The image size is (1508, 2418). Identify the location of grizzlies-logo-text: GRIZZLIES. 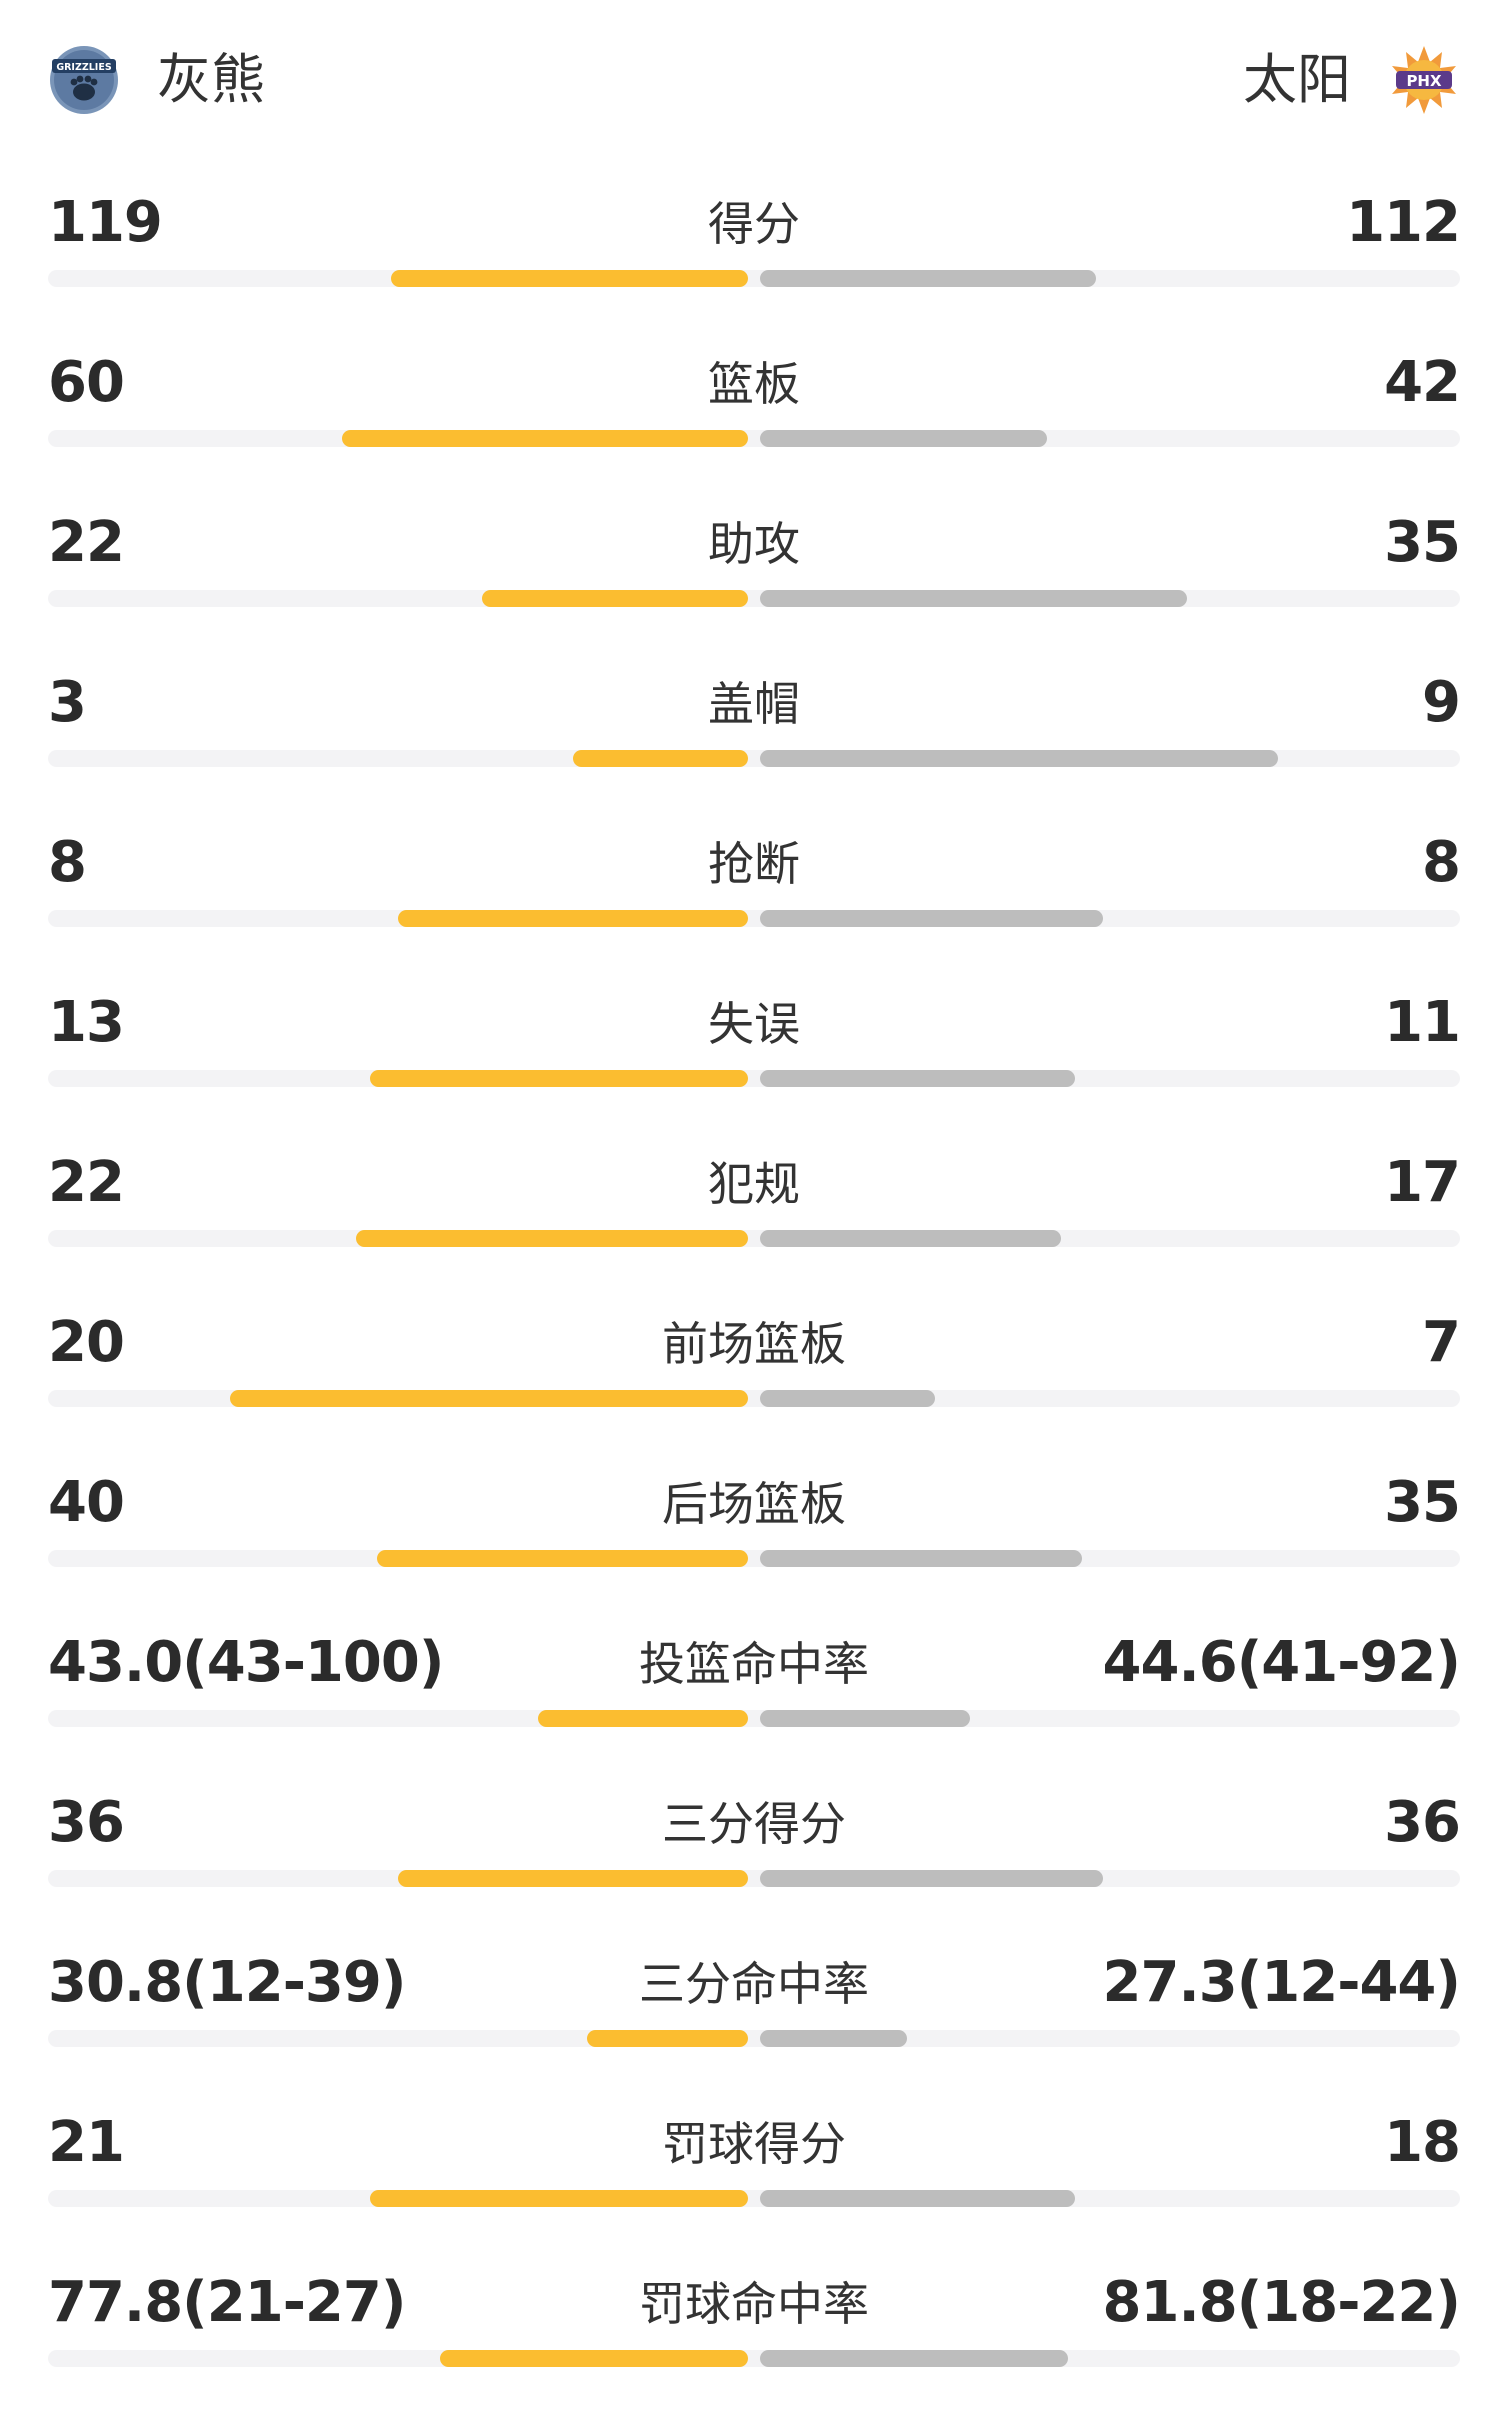
(84, 67).